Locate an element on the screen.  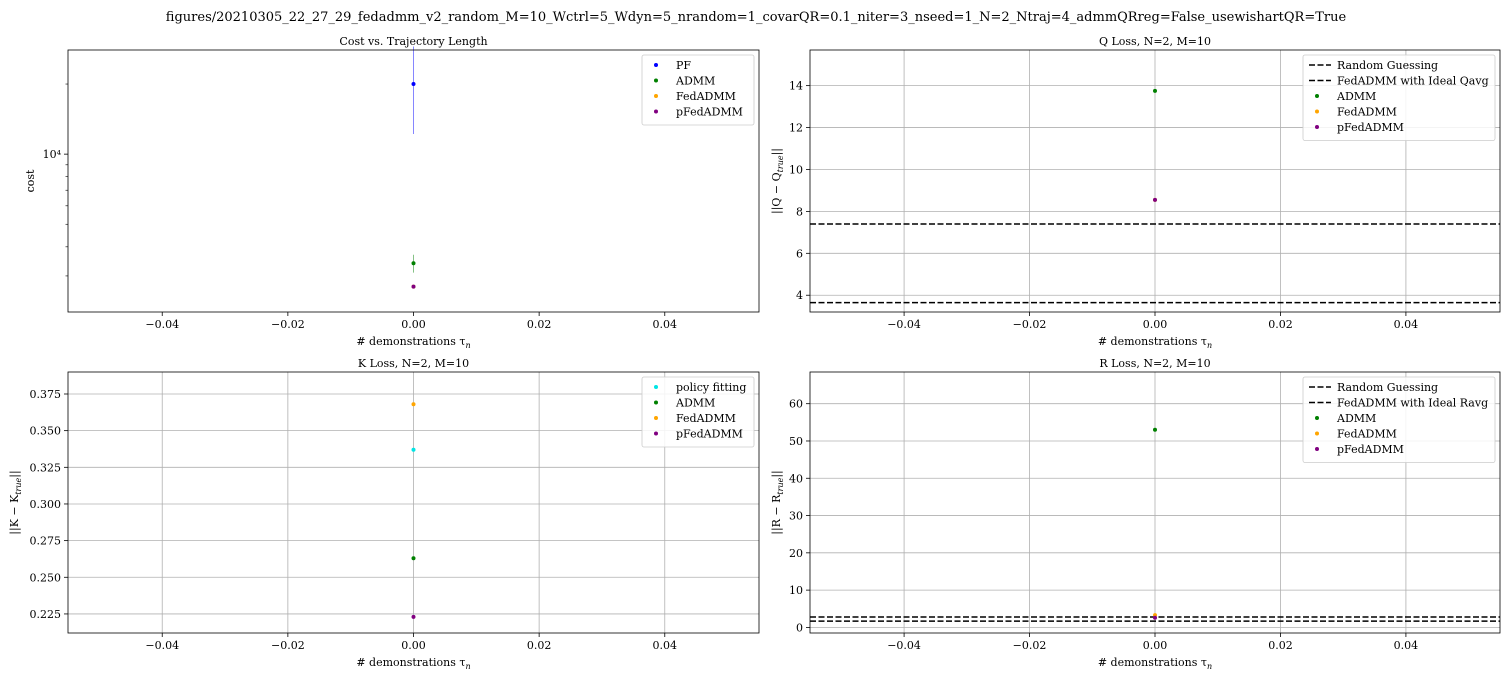
y-axis-label: ||R − Rtrue|| is located at coordinates (777, 502).